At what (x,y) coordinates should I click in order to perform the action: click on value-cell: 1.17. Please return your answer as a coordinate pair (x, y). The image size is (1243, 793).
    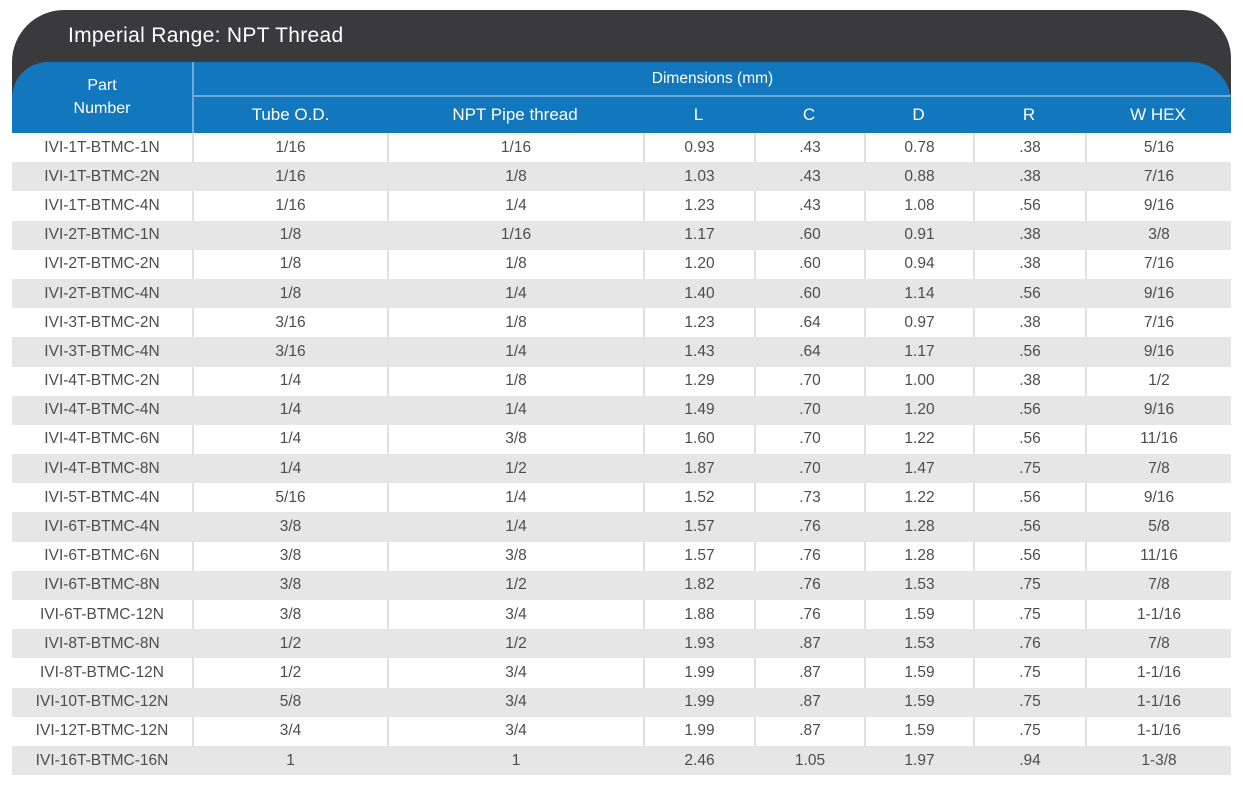
    Looking at the image, I should click on (918, 352).